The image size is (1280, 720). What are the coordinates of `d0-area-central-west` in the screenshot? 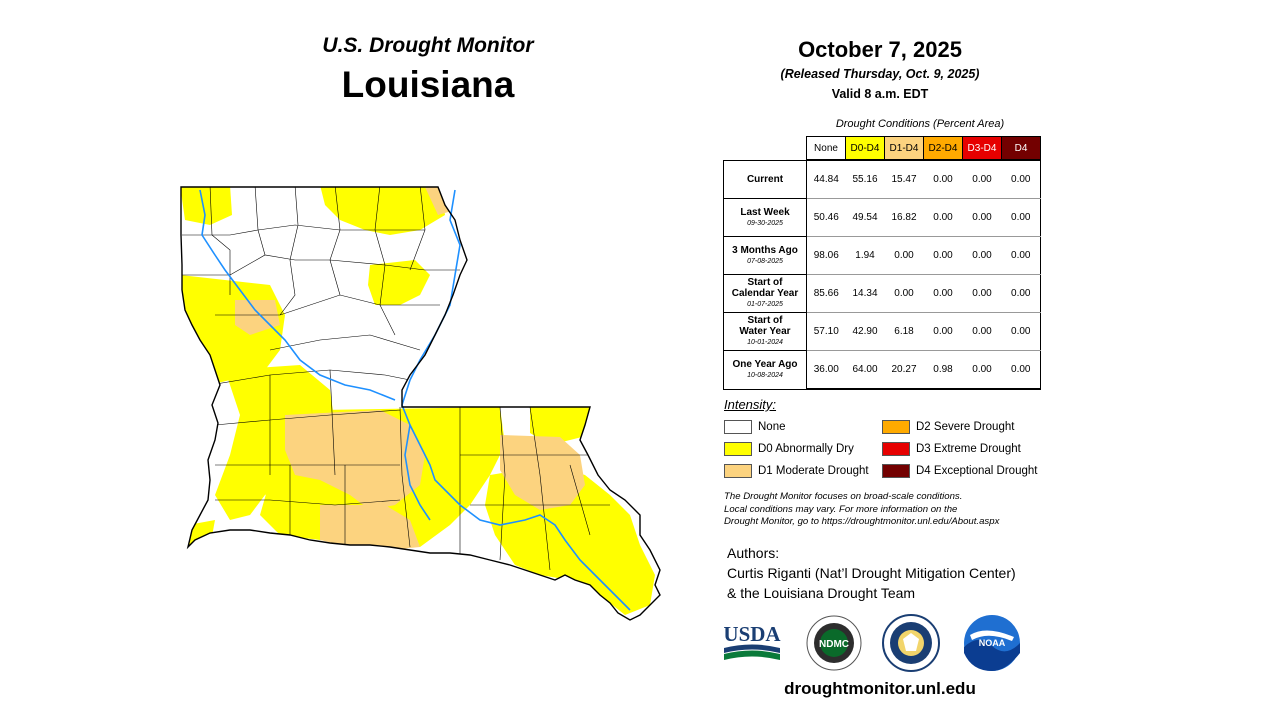 It's located at (275, 442).